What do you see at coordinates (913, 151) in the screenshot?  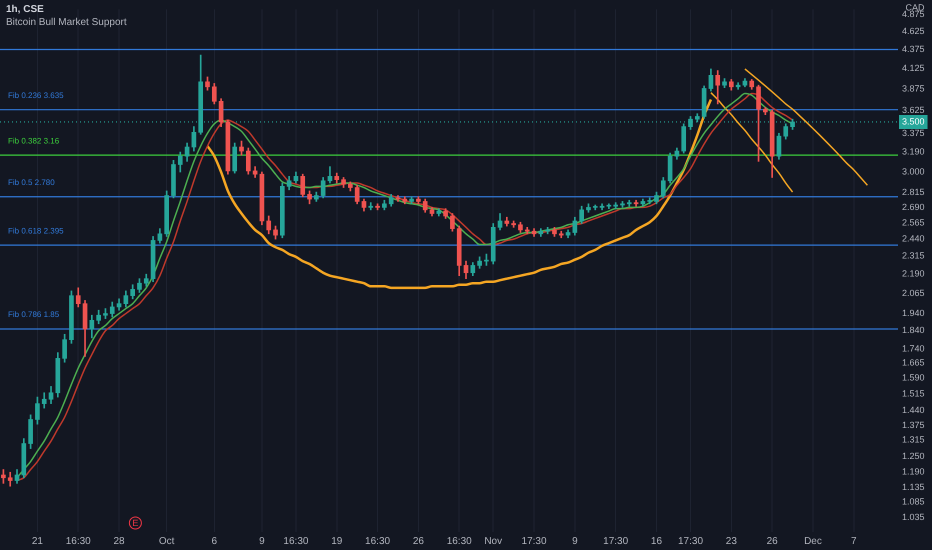 I see `y-tick-label: 3.190` at bounding box center [913, 151].